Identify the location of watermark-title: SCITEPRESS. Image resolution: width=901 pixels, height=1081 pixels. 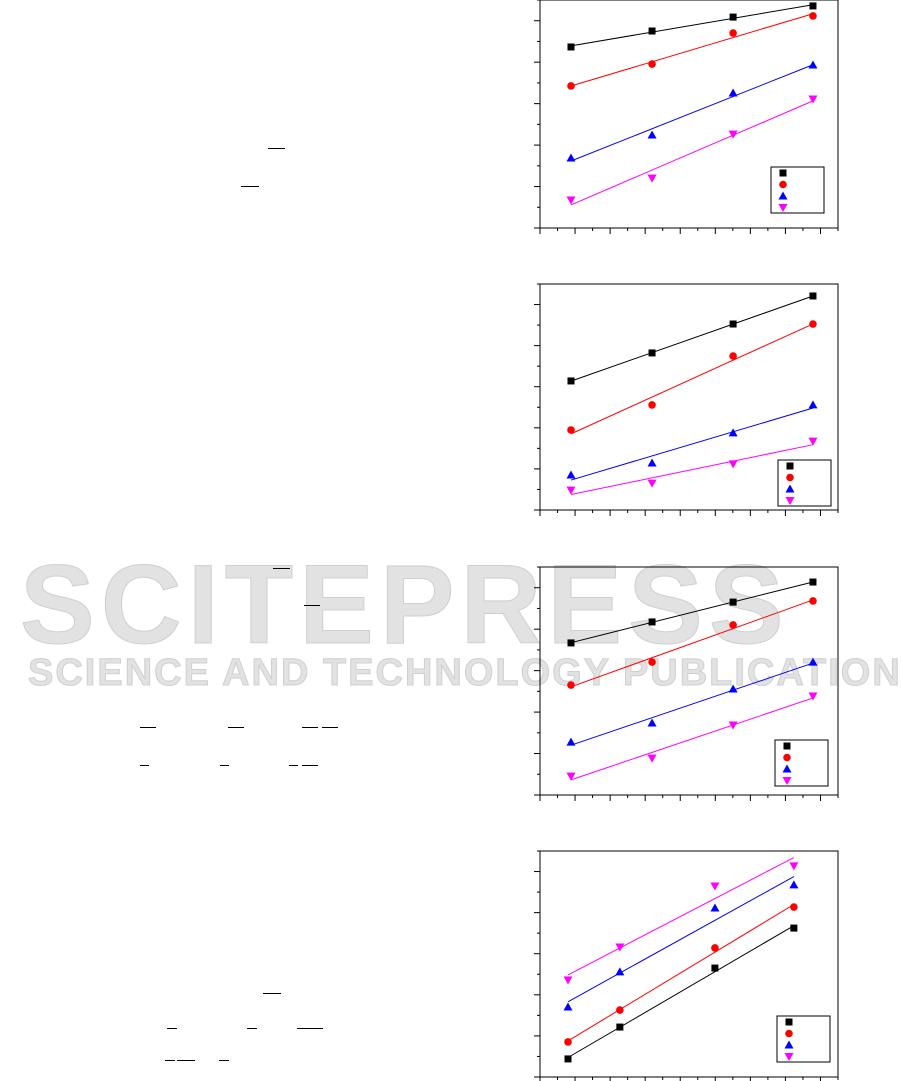
(405, 605).